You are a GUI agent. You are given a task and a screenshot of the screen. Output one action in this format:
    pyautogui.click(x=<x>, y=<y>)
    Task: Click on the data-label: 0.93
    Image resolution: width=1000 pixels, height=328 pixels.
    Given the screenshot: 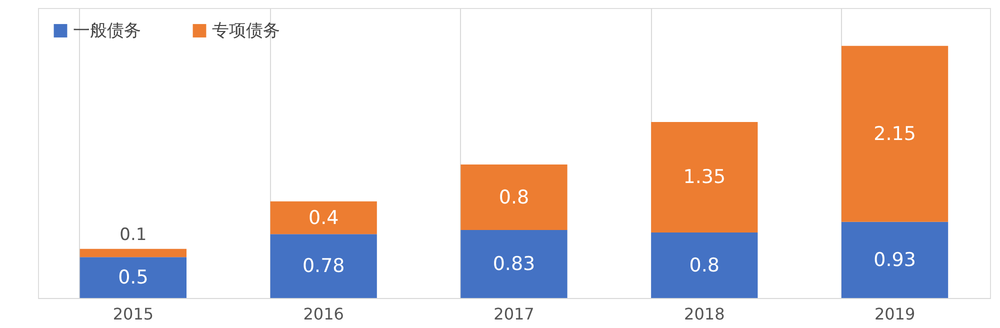 What is the action you would take?
    pyautogui.click(x=895, y=259)
    